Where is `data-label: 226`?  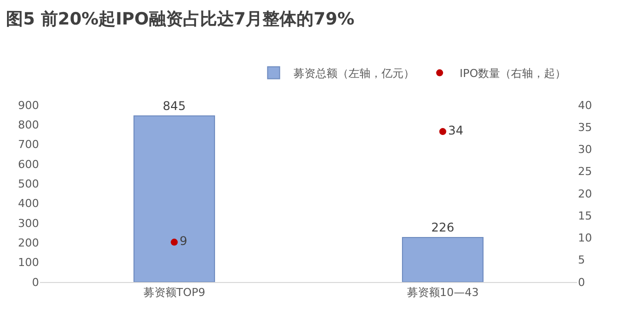 data-label: 226 is located at coordinates (442, 227).